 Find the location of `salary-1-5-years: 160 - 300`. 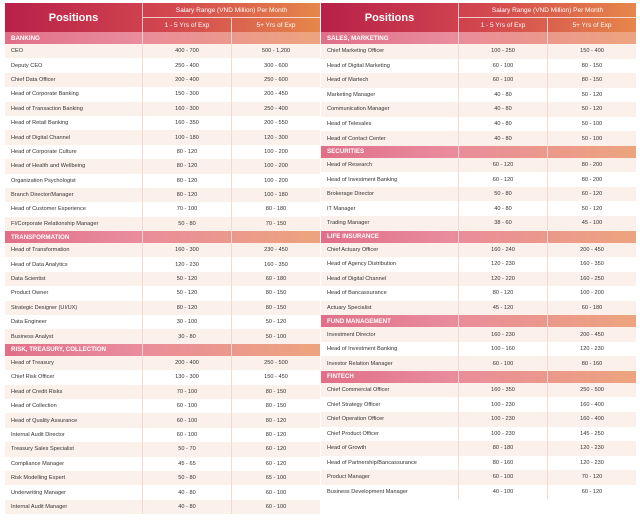

salary-1-5-years: 160 - 300 is located at coordinates (186, 250).